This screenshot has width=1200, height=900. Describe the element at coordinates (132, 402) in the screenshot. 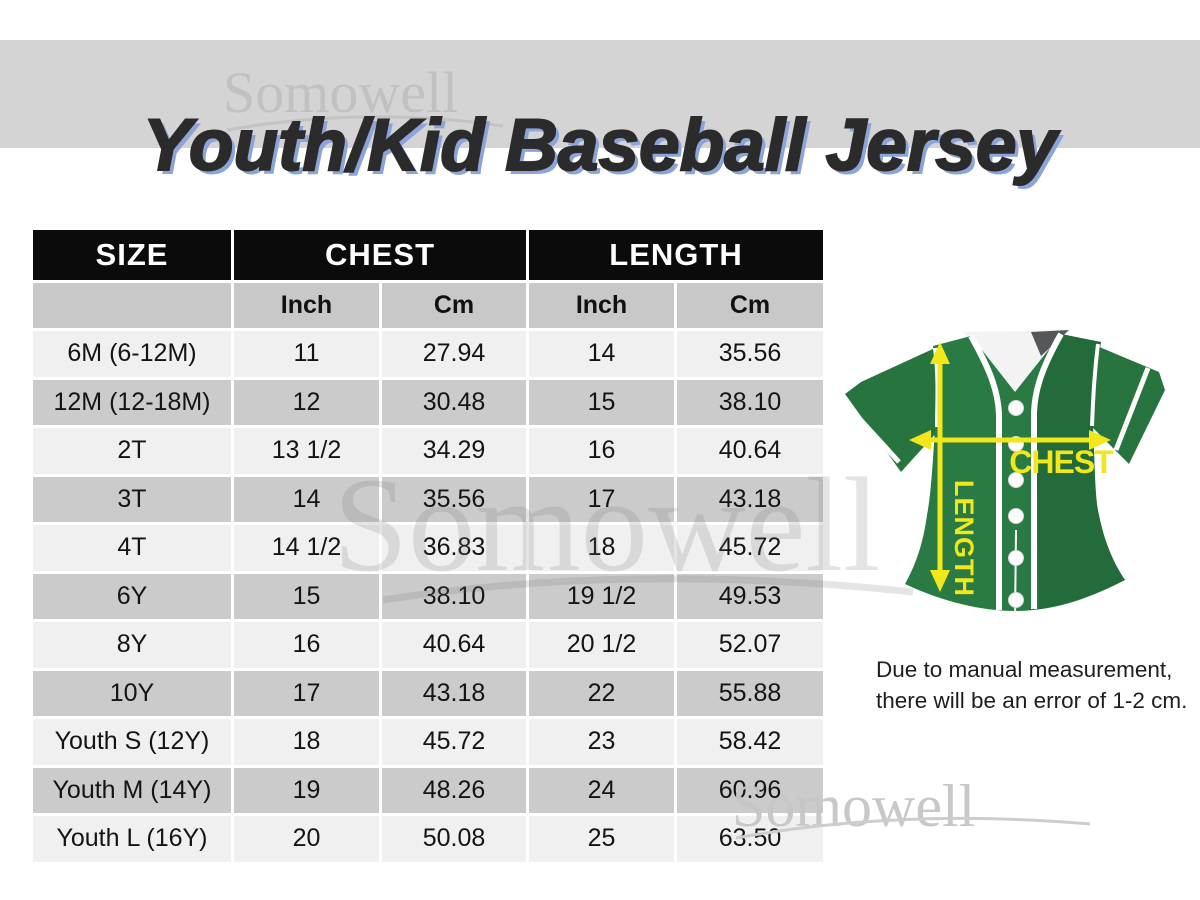

I see `size-cell: 12M (12-18M)` at that location.